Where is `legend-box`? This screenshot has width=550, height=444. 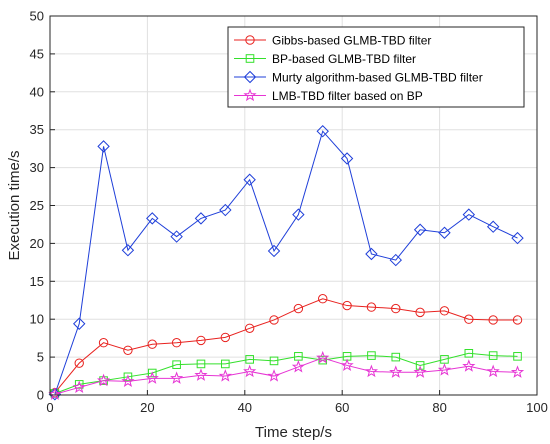 legend-box is located at coordinates (376, 67).